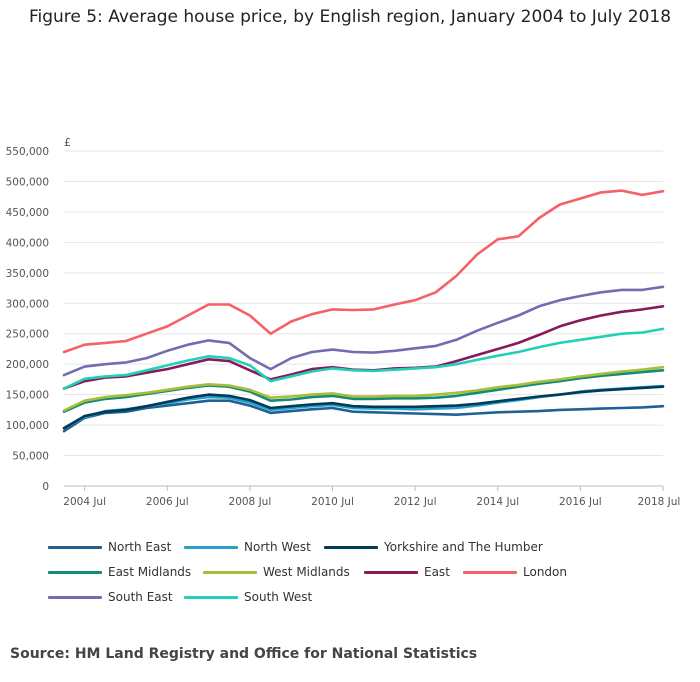 The image size is (700, 682). I want to click on x-tick-label: 2016 Jul, so click(580, 502).